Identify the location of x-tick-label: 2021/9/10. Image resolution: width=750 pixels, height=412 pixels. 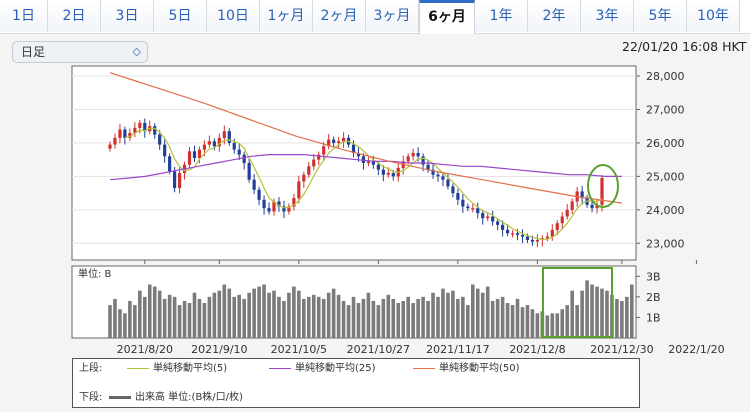
(219, 349).